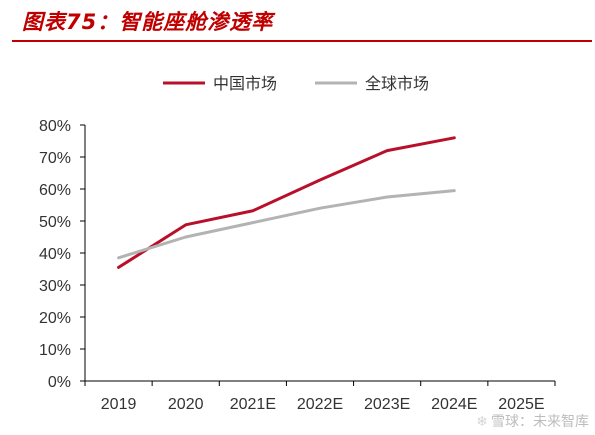  What do you see at coordinates (186, 404) in the screenshot?
I see `x-tick-label: 2020` at bounding box center [186, 404].